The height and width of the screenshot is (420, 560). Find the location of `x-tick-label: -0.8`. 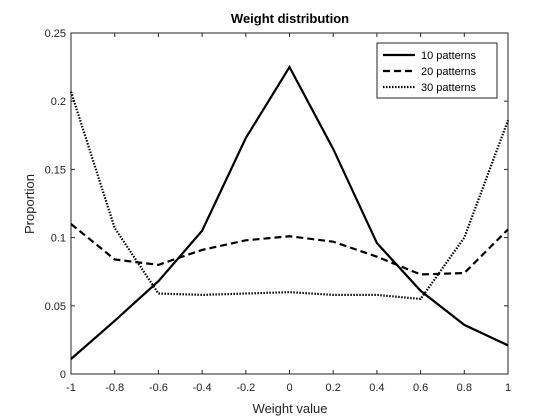

x-tick-label: -0.8 is located at coordinates (114, 388).